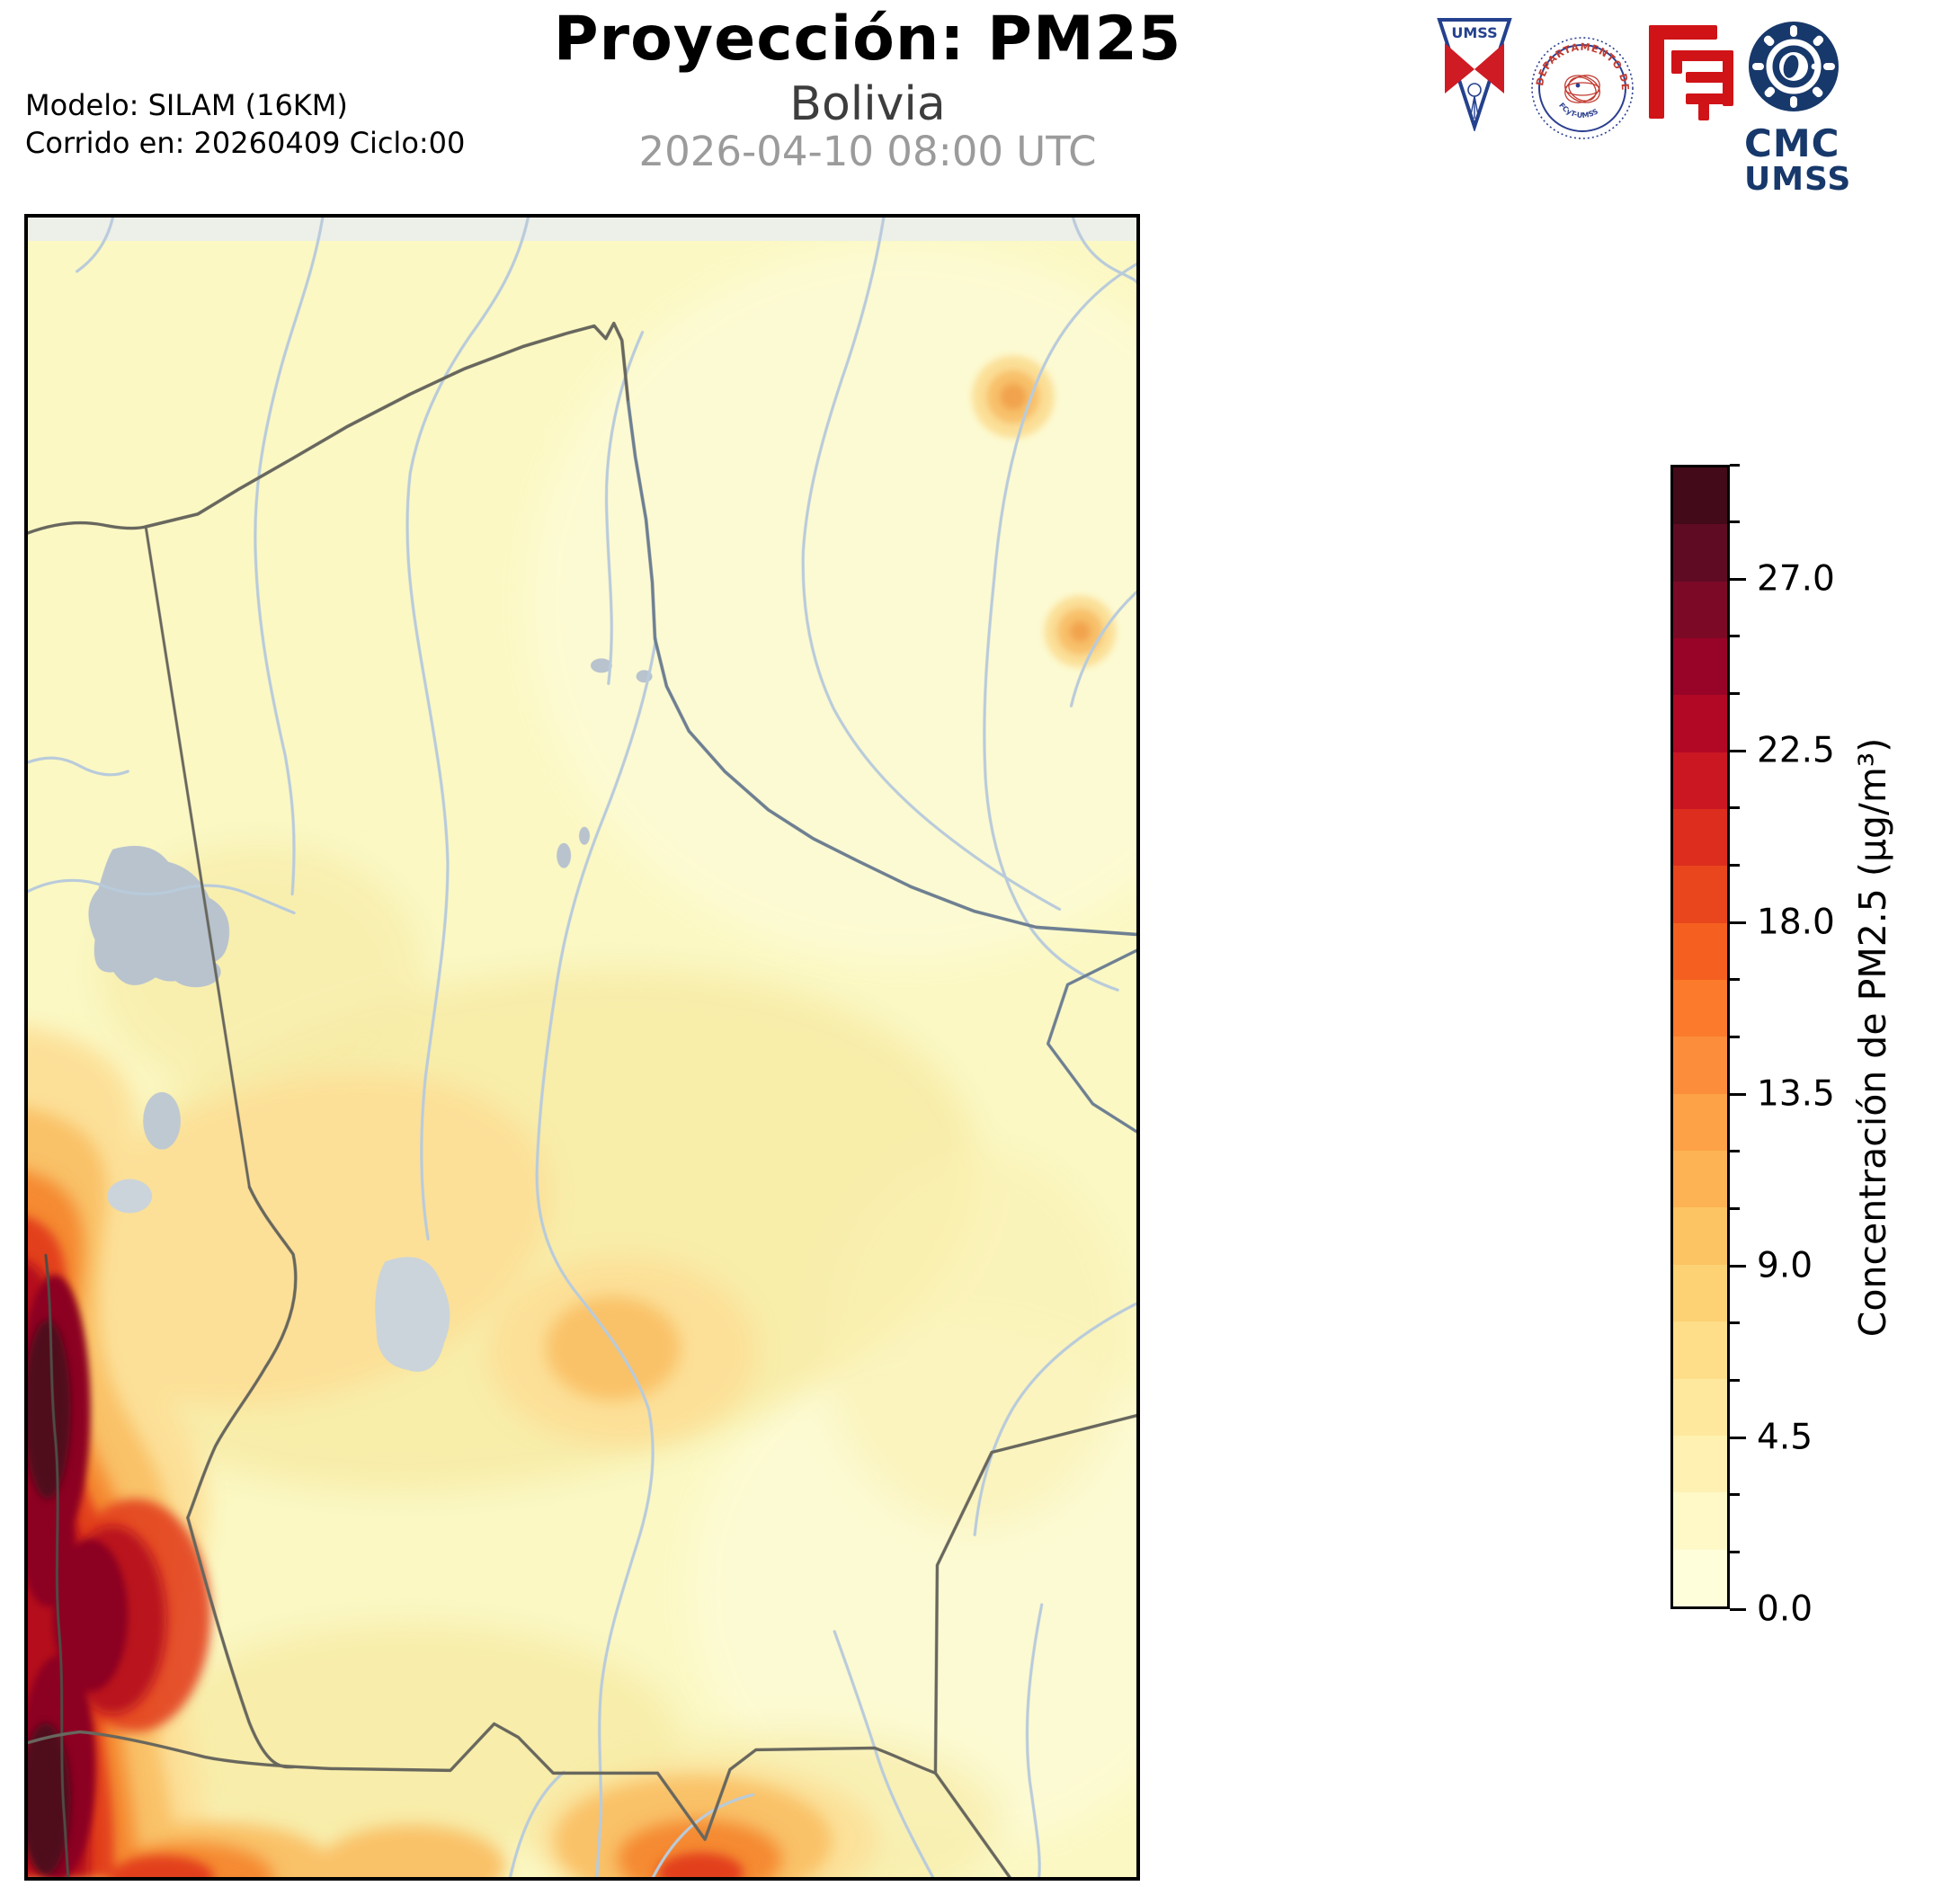  What do you see at coordinates (1034, 1594) in the screenshot?
I see `border-paraguay-ne` at bounding box center [1034, 1594].